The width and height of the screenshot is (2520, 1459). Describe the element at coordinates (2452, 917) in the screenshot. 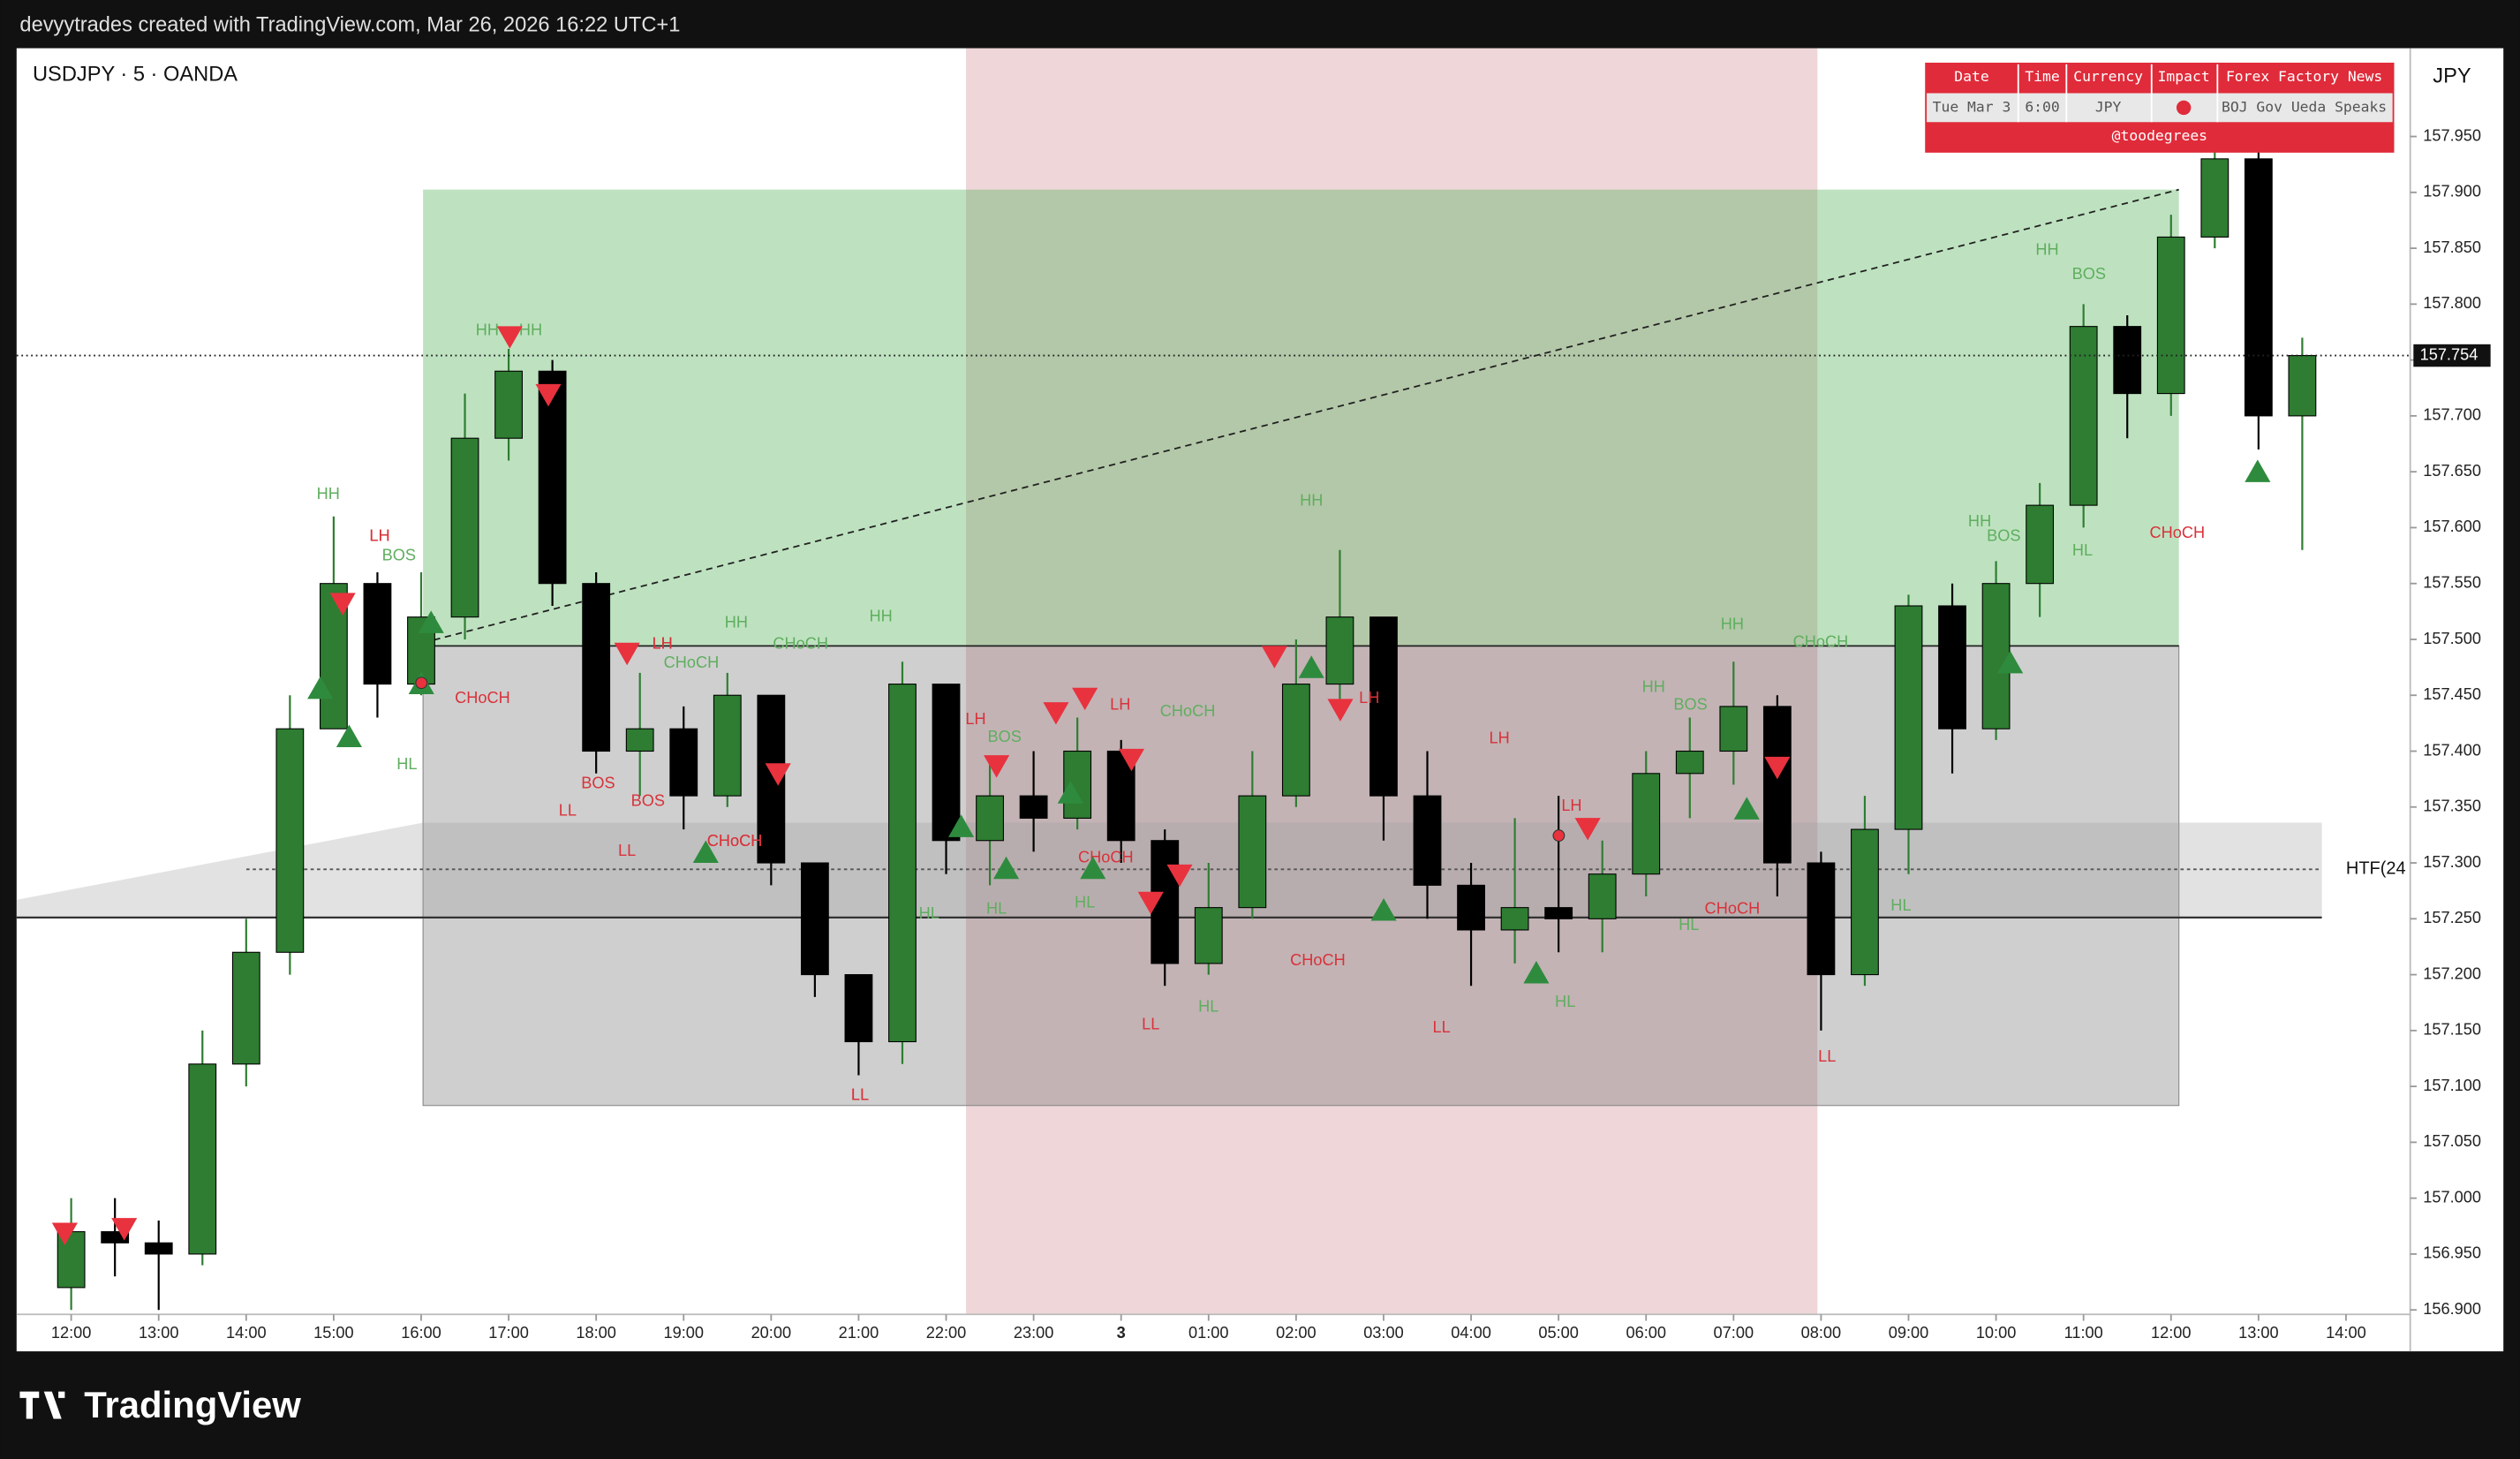

I see `y-tick-label: 157.250` at that location.